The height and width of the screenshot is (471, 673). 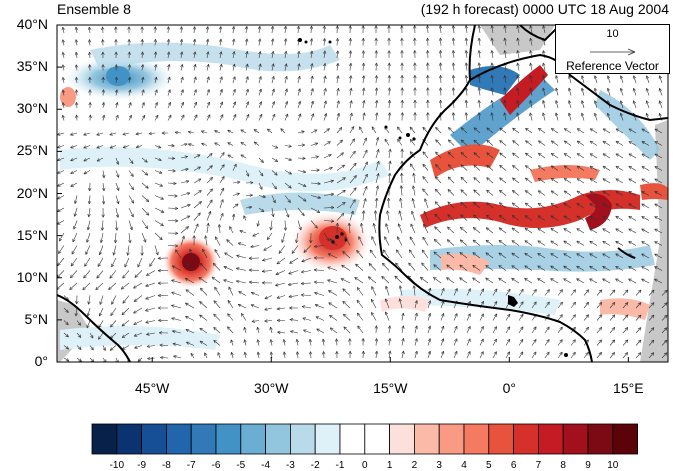 What do you see at coordinates (464, 465) in the screenshot?
I see `colorbar-label: 4` at bounding box center [464, 465].